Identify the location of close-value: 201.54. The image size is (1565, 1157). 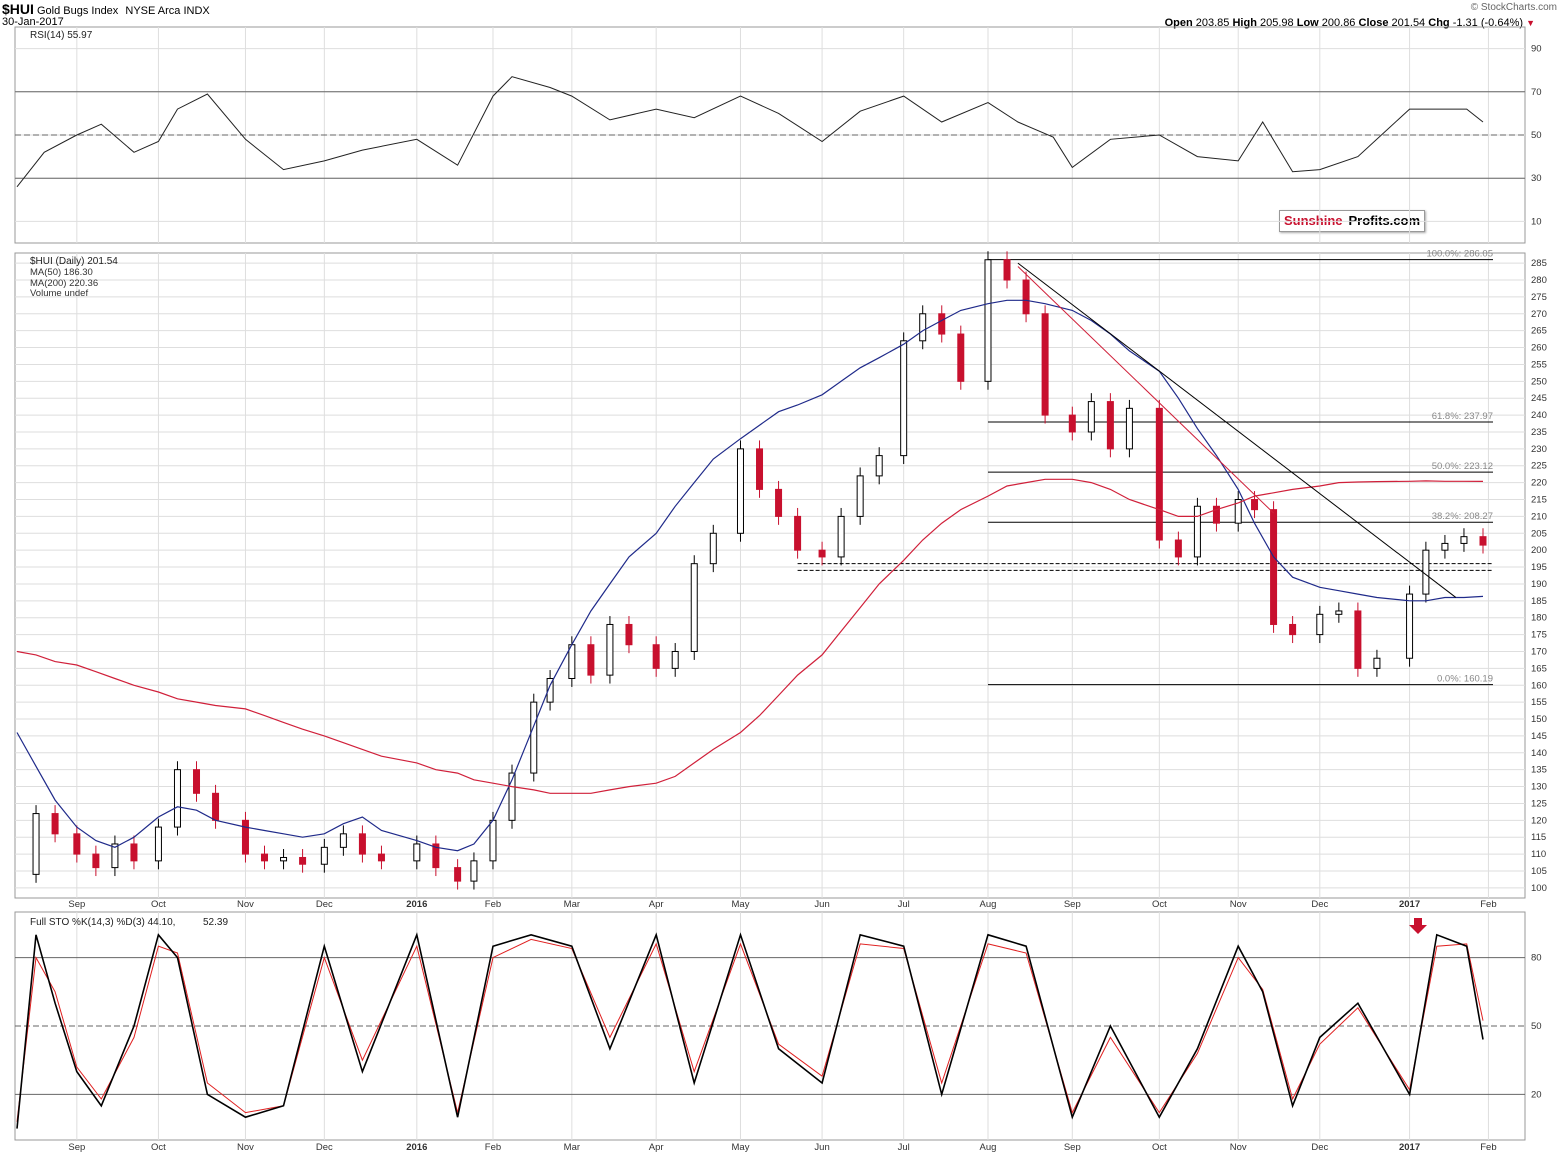
(1408, 23).